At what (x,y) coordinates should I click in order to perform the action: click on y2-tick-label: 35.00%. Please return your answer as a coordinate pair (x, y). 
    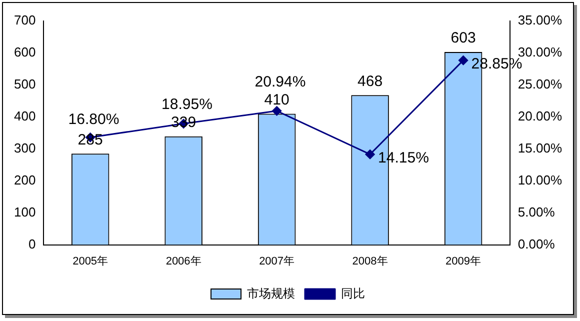
    Looking at the image, I should click on (540, 20).